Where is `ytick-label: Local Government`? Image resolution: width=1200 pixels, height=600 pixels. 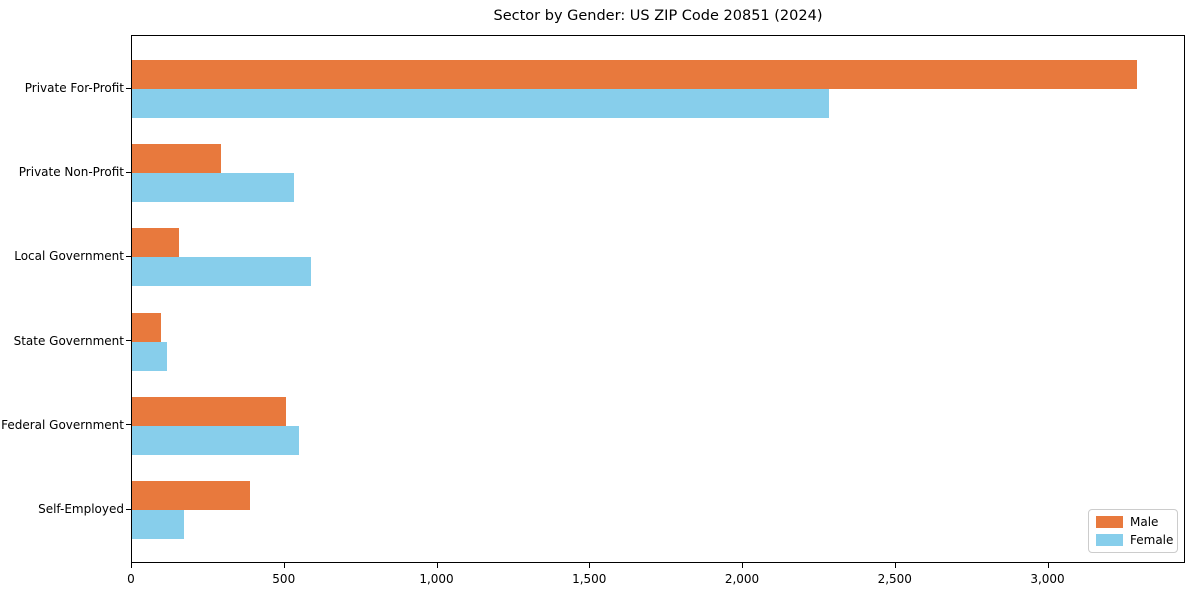
ytick-label: Local Government is located at coordinates (69, 256).